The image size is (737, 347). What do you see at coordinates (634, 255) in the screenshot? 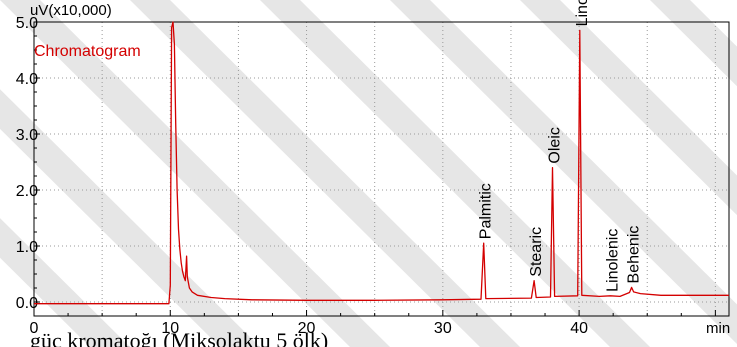
I see `peak-label: Behenic` at bounding box center [634, 255].